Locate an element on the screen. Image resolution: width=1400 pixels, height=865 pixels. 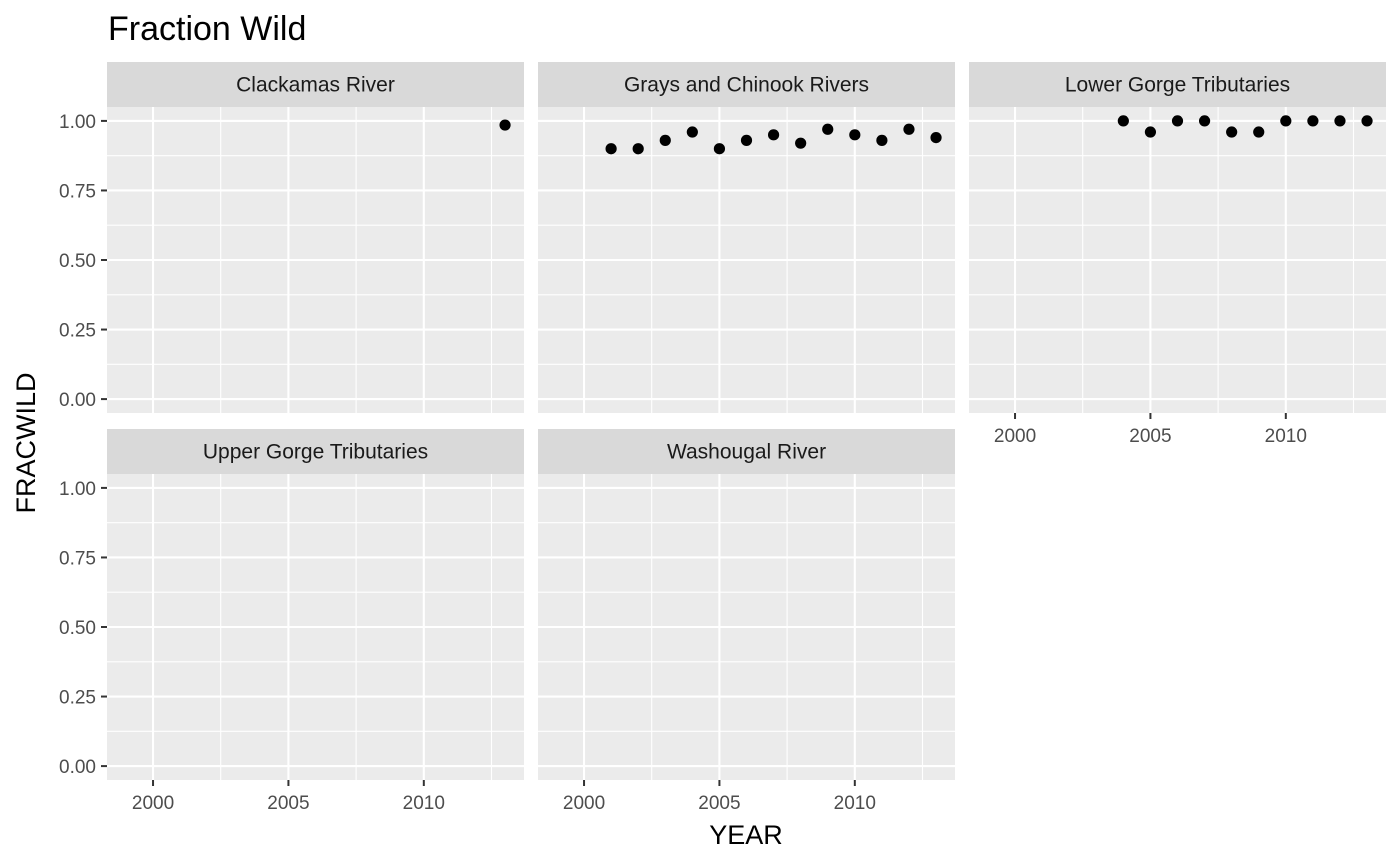
facet-clackamas-river: Clackamas River 0.00 0.25 0.50 0.75 1.00 is located at coordinates (291, 237).